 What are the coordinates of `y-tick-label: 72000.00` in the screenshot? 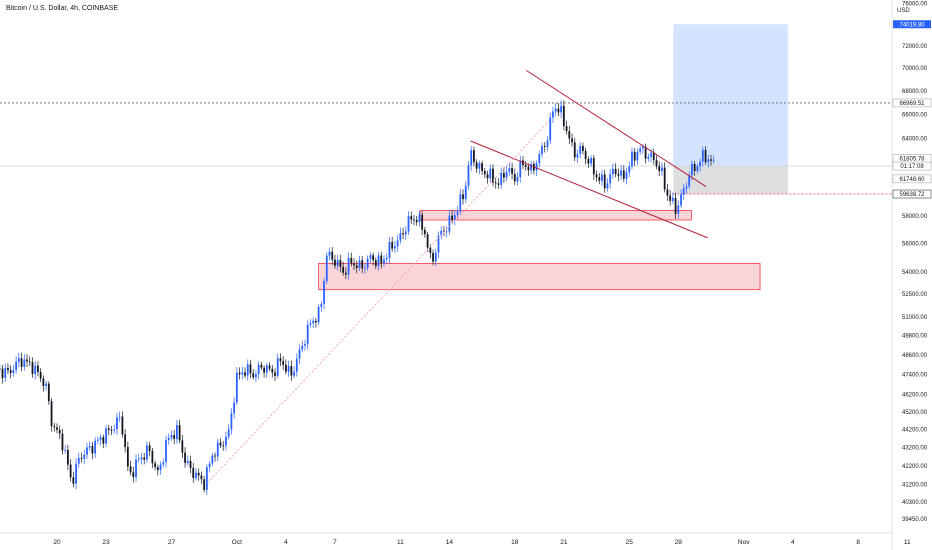 It's located at (915, 47).